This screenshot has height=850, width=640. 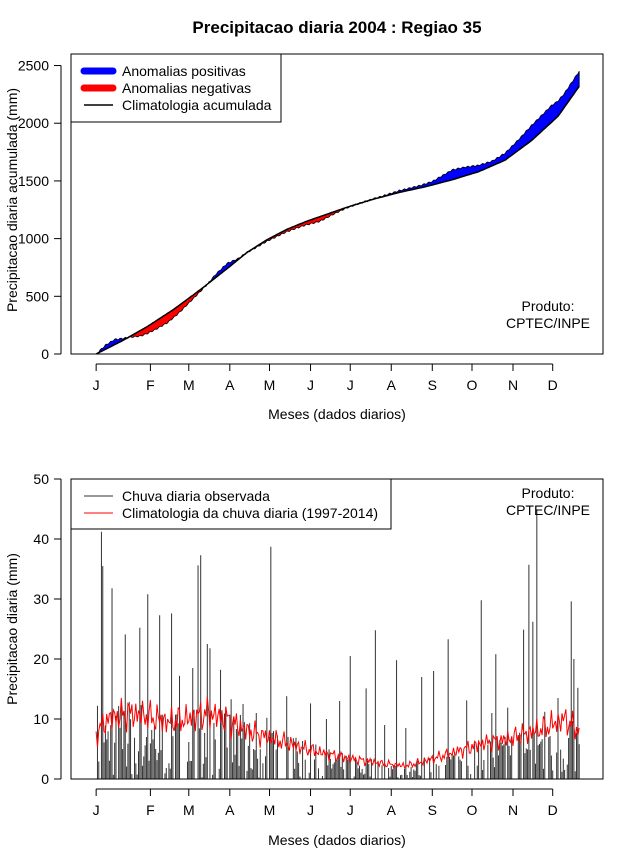 I want to click on accumulated-y-tick-label: 2500, so click(x=33, y=66).